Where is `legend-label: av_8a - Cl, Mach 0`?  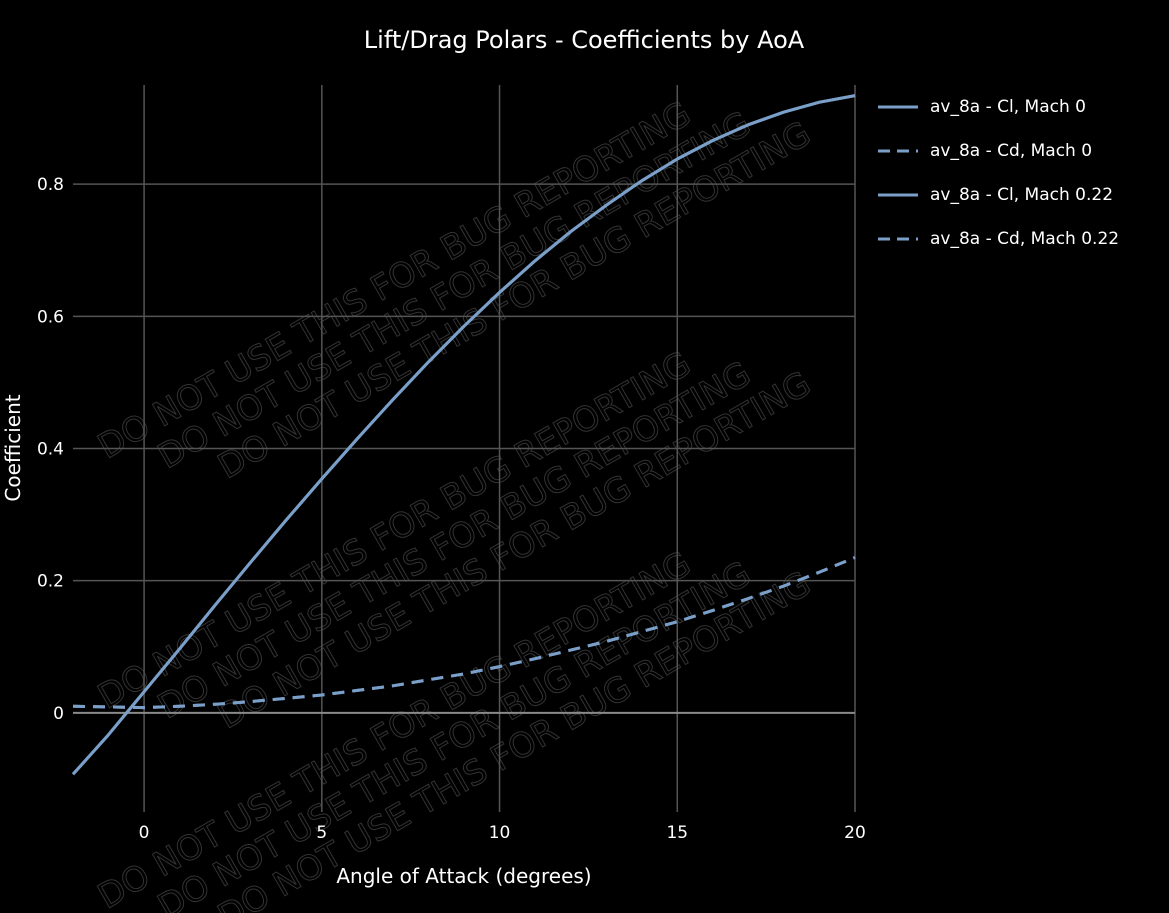
legend-label: av_8a - Cl, Mach 0 is located at coordinates (1008, 107).